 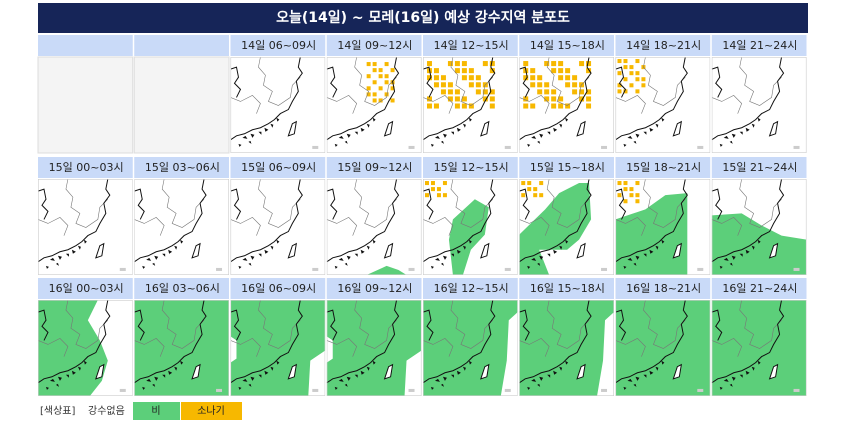 What do you see at coordinates (278, 167) in the screenshot?
I see `time-label: 15일 06~09시` at bounding box center [278, 167].